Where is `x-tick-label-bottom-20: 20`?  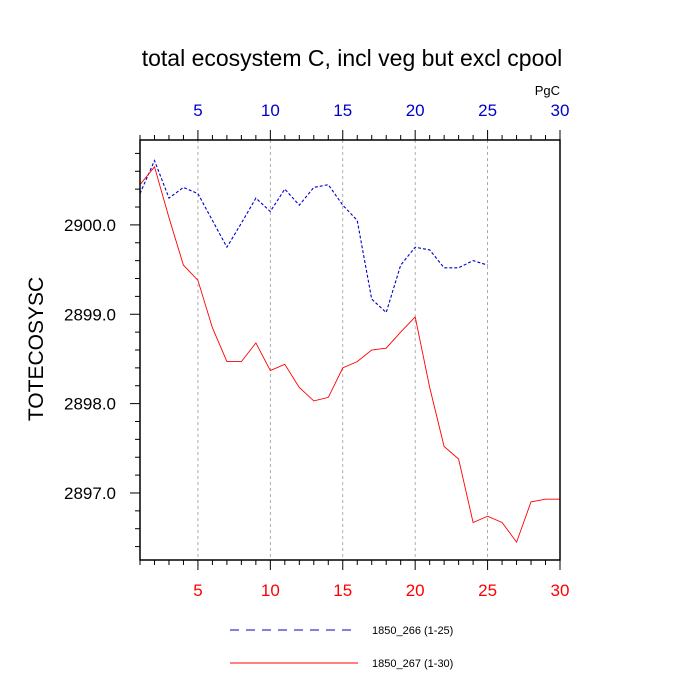 x-tick-label-bottom-20: 20 is located at coordinates (415, 590).